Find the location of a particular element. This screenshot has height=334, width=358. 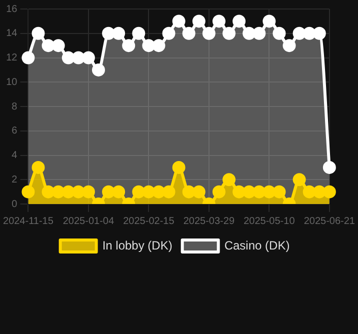

legend-label: Casino (DK) is located at coordinates (257, 245).